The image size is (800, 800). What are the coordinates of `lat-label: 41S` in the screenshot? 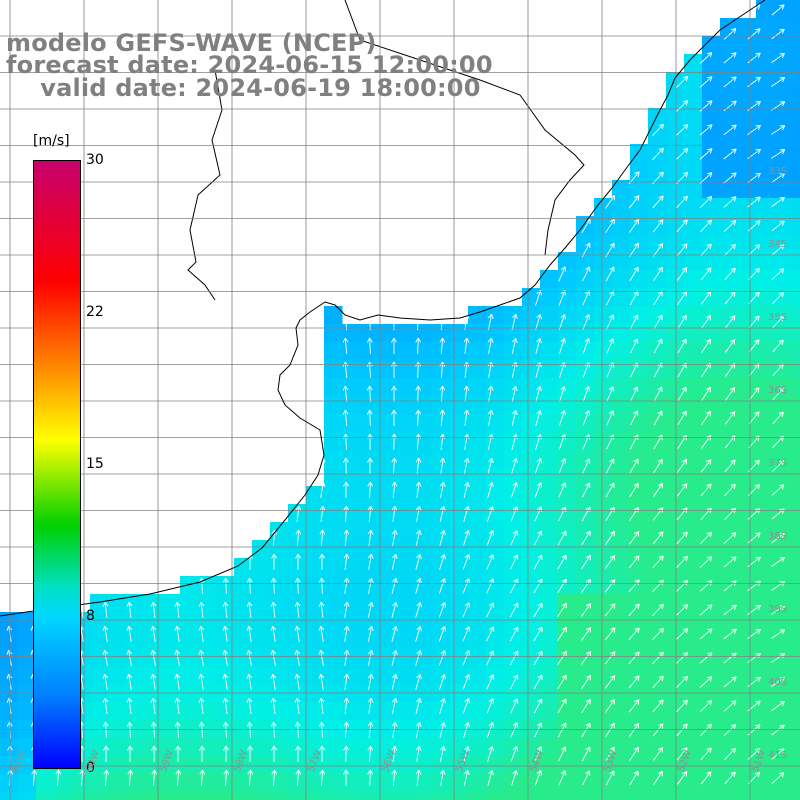 It's located at (778, 755).